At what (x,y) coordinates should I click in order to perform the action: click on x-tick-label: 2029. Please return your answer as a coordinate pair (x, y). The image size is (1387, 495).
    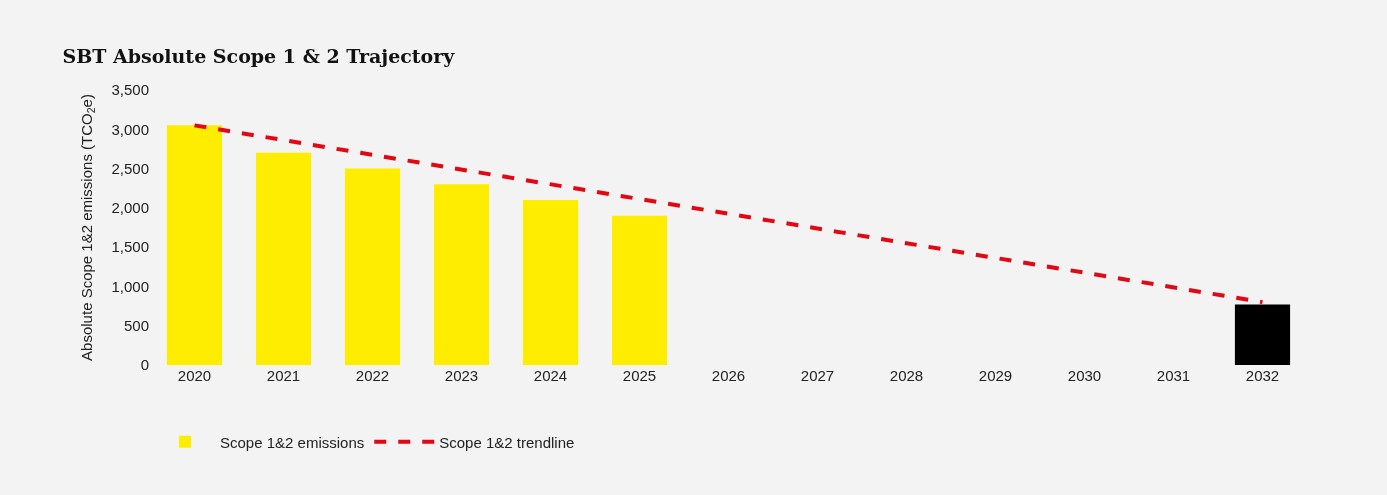
    Looking at the image, I should click on (995, 375).